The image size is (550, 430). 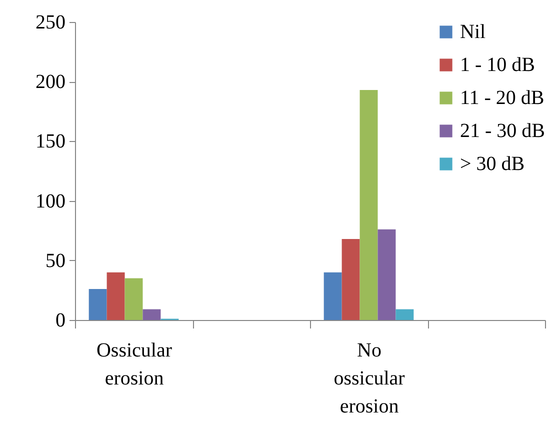 What do you see at coordinates (492, 164) in the screenshot?
I see `legend-label: > 30 dB` at bounding box center [492, 164].